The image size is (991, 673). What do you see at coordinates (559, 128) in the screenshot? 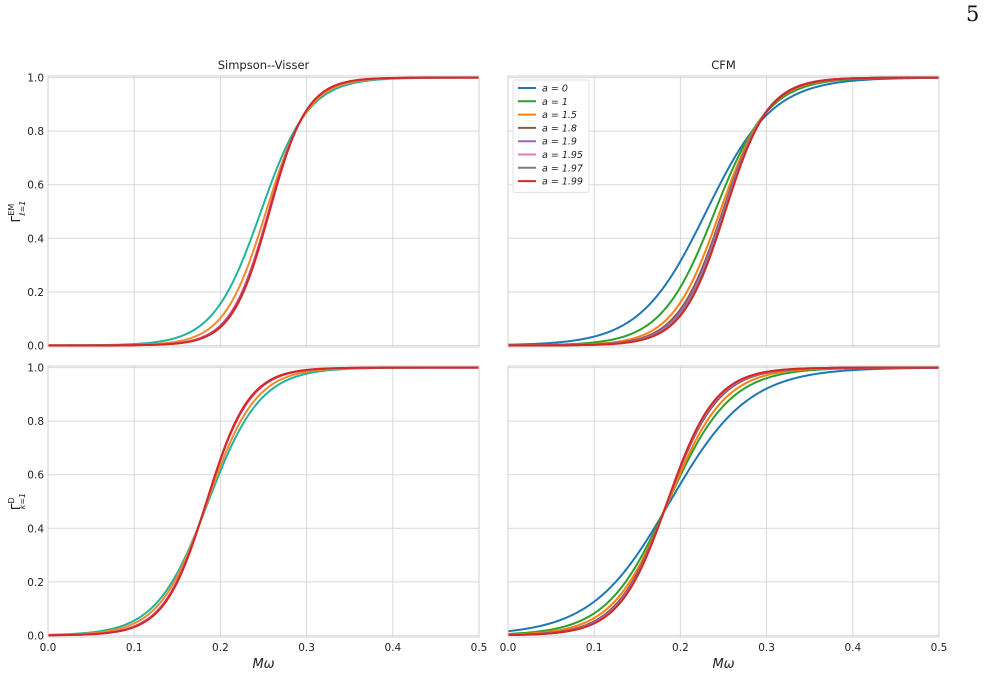
I see `legend-label: a = 1.8` at bounding box center [559, 128].